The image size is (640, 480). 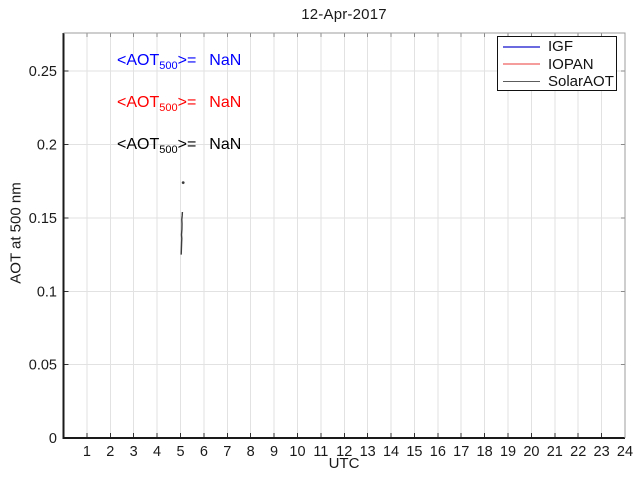 I want to click on mean-aot-annotation-solaraot: <AOT500>= NaN, so click(x=179, y=146).